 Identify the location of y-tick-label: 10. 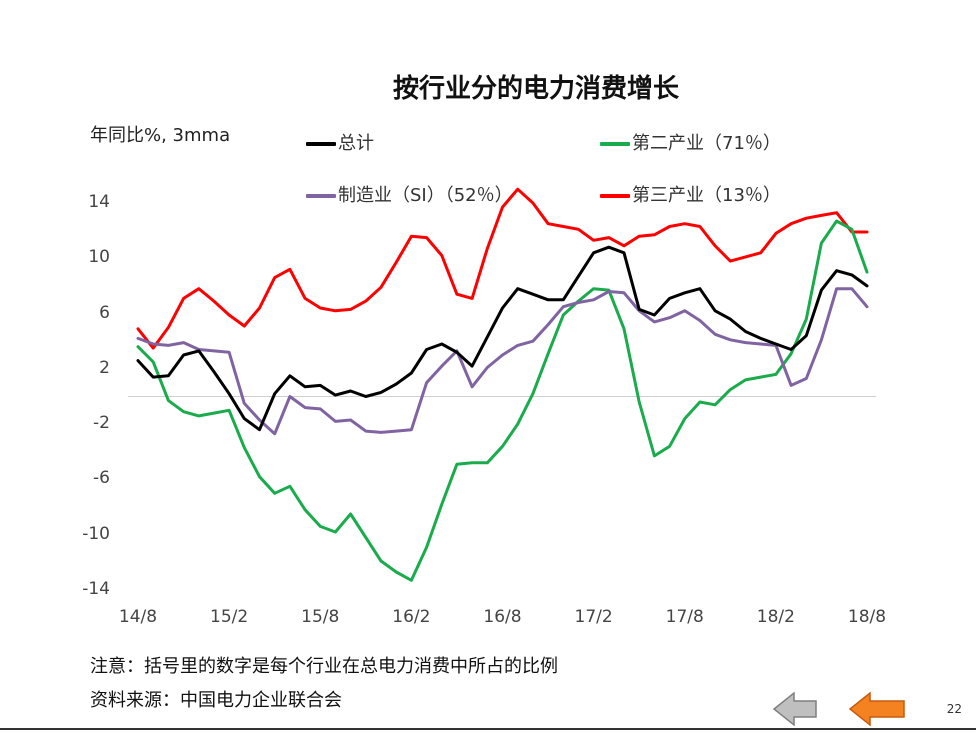
(99, 257).